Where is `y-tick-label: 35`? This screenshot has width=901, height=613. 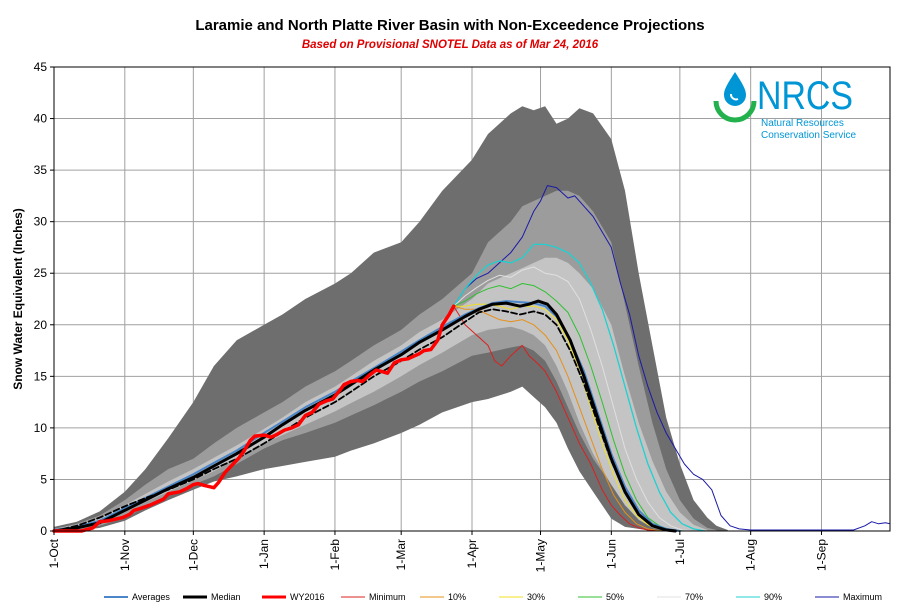 y-tick-label: 35 is located at coordinates (41, 170).